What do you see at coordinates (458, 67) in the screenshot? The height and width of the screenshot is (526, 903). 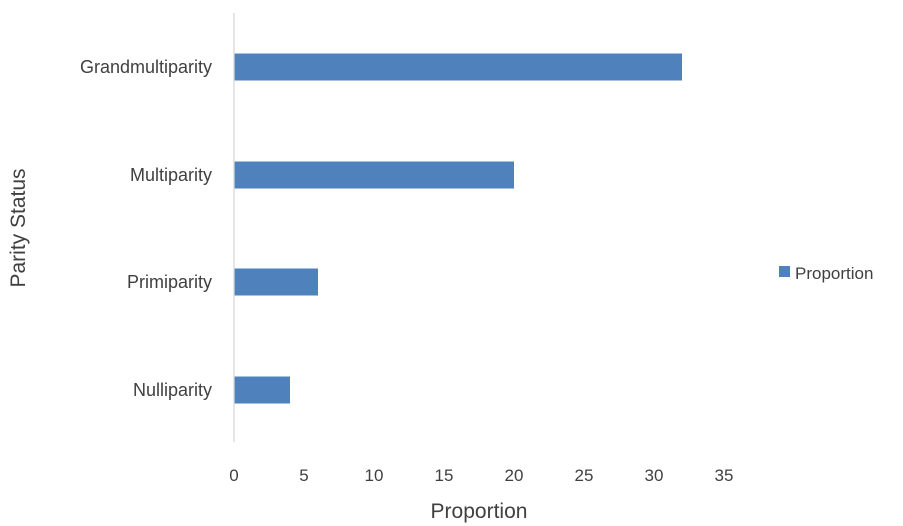 I see `bar-grandmultiparity` at bounding box center [458, 67].